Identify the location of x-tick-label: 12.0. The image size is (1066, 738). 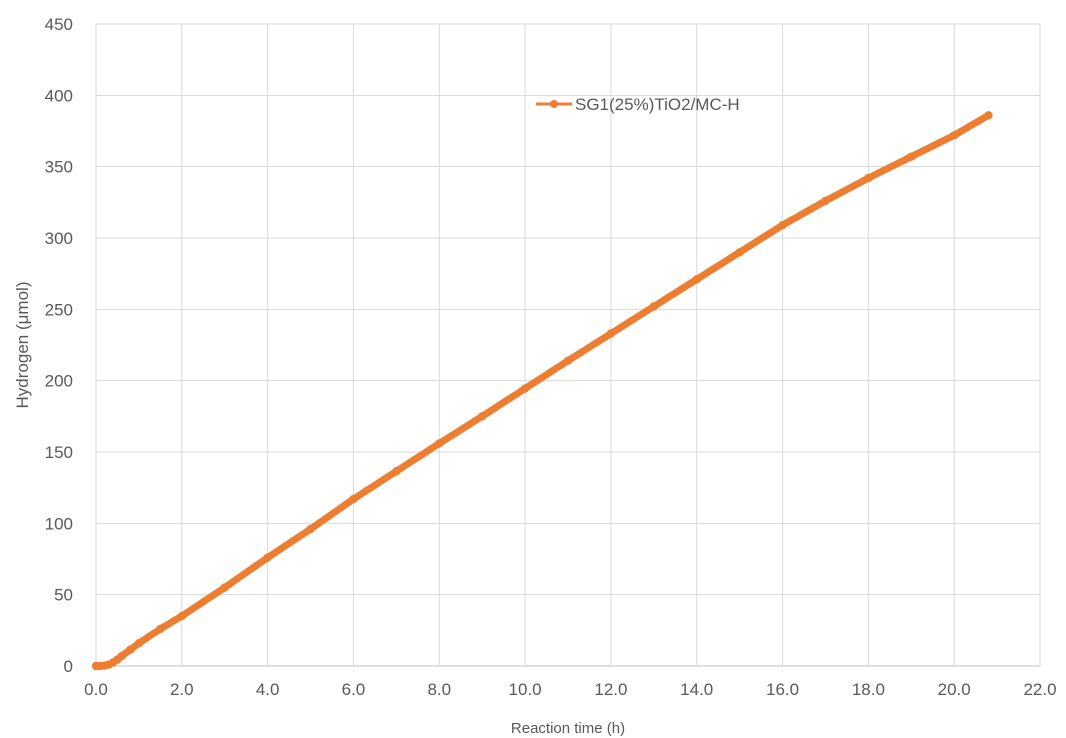
(610, 689).